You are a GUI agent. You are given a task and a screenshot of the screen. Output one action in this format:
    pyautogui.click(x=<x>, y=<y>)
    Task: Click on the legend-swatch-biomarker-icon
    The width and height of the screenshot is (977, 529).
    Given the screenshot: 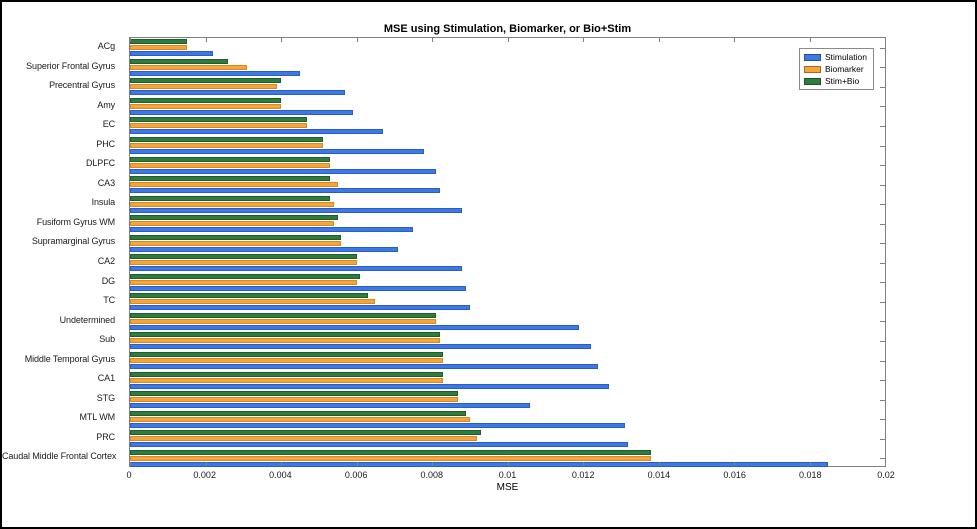 What is the action you would take?
    pyautogui.click(x=812, y=69)
    